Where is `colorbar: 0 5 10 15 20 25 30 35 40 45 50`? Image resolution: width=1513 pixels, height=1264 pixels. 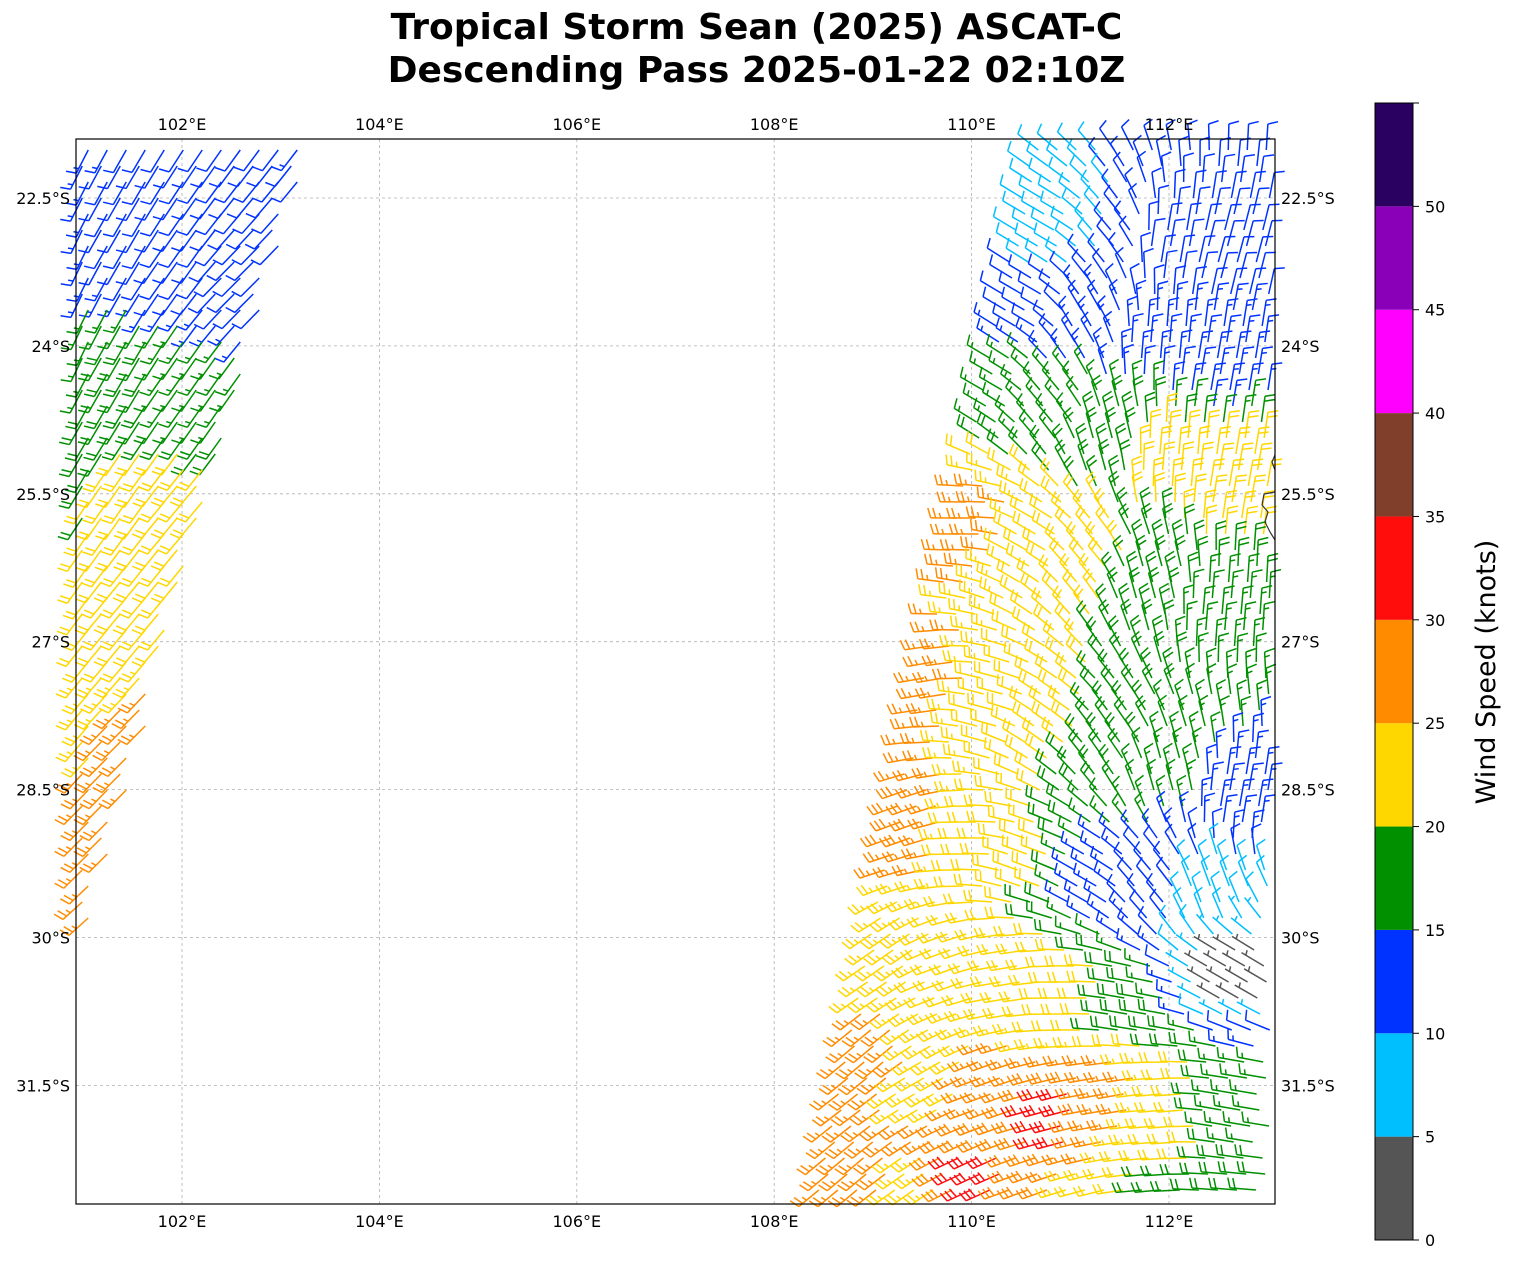
colorbar: 0 5 10 15 20 25 30 35 40 45 50 is located at coordinates (1409, 676).